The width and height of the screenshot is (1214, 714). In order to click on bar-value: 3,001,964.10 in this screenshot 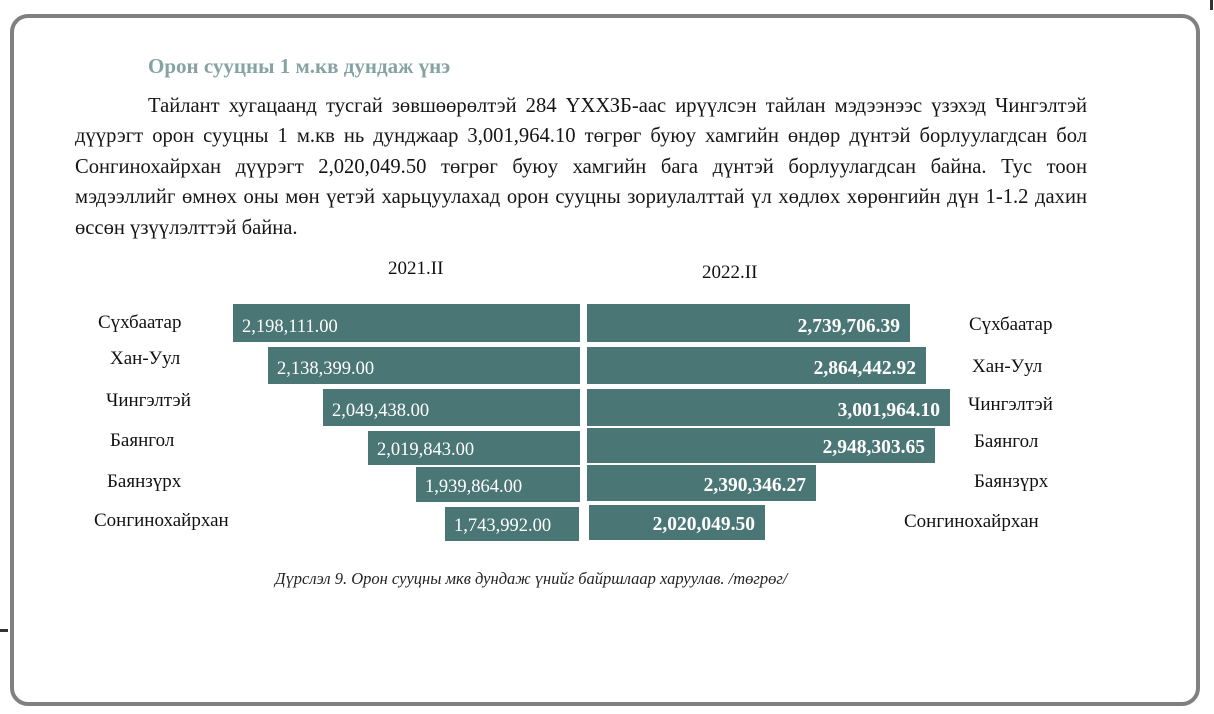, I will do `click(888, 410)`.